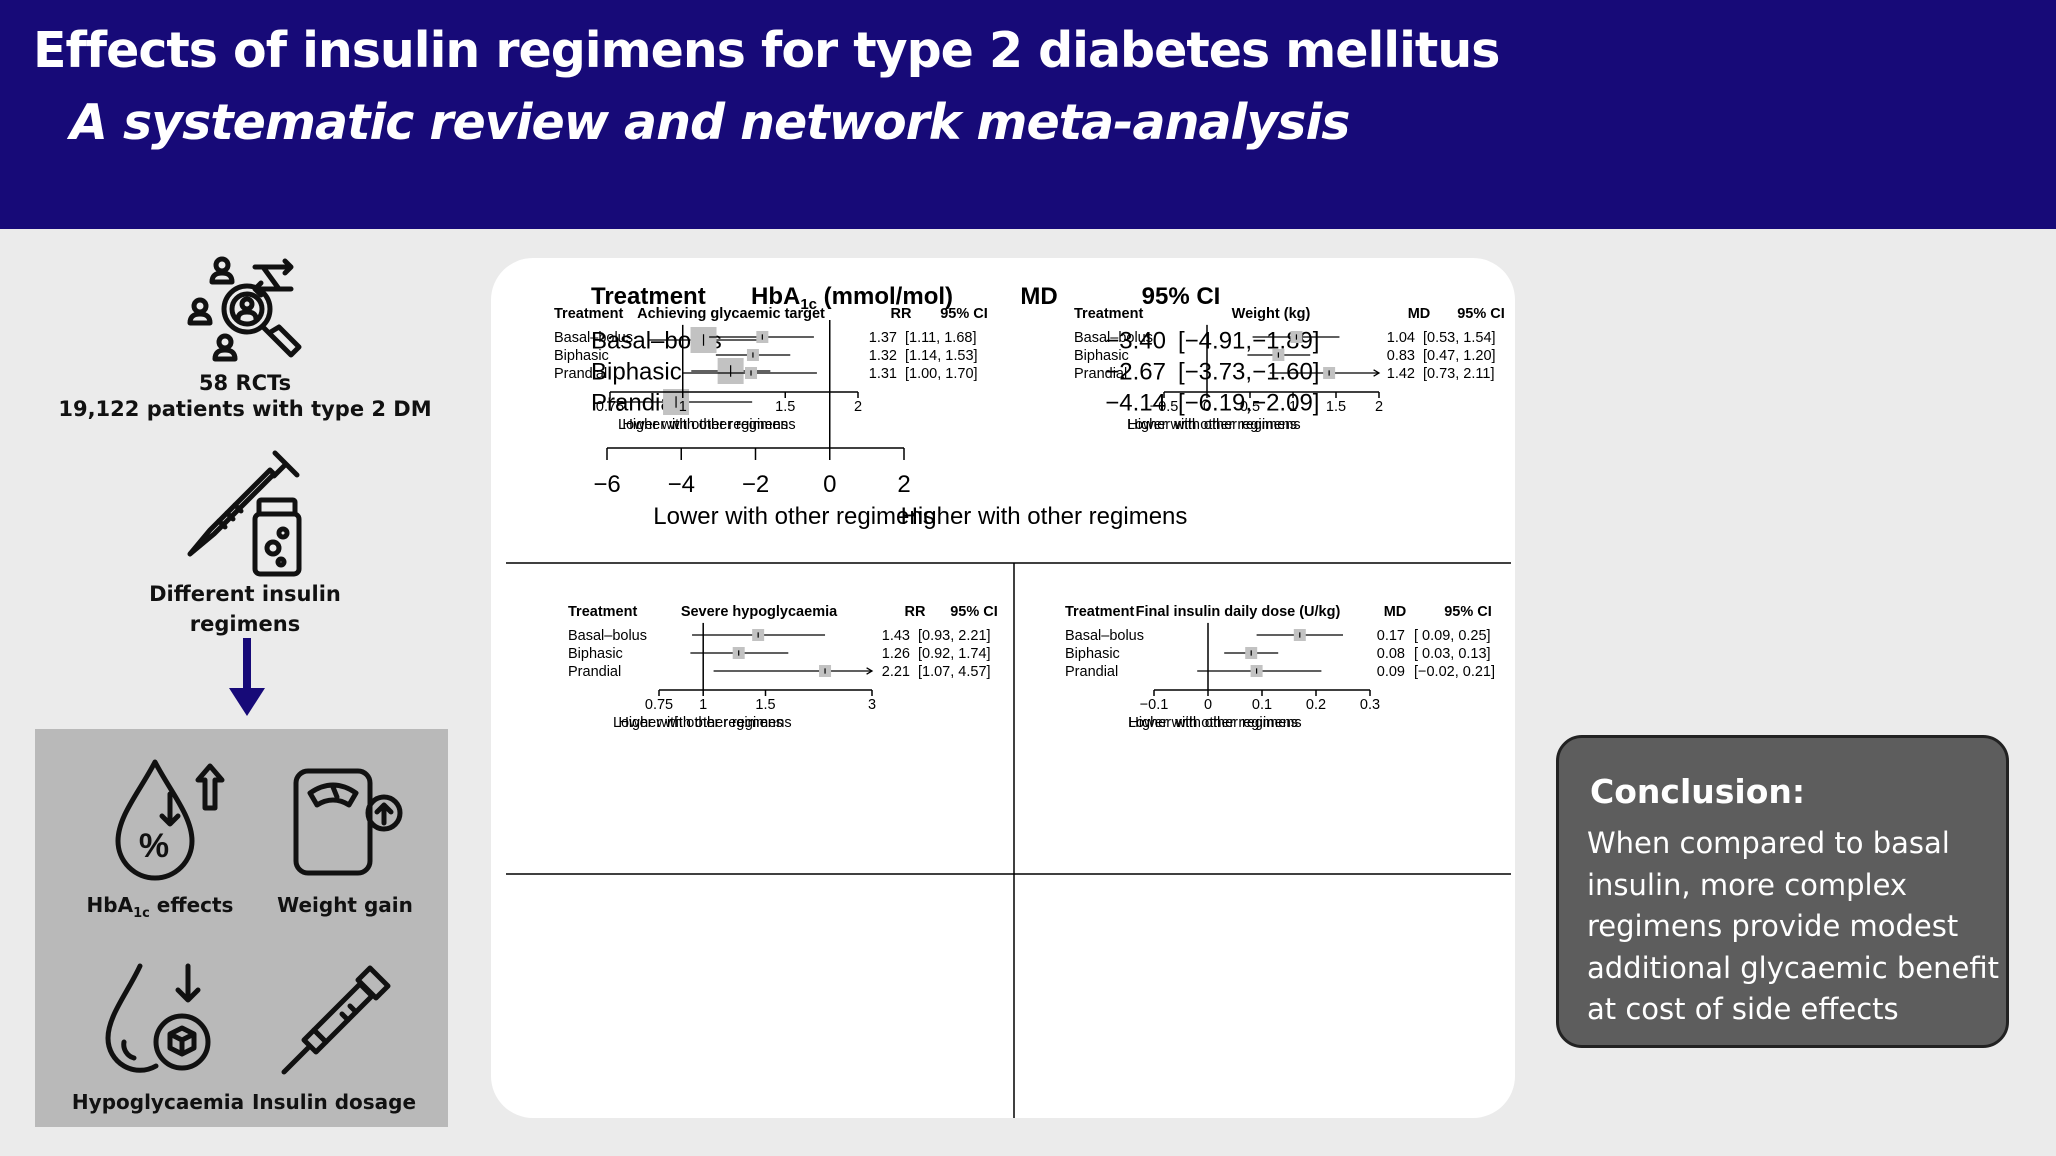 The image size is (2056, 1156). Describe the element at coordinates (1401, 356) in the screenshot. I see `estimate-value: 0.83` at that location.